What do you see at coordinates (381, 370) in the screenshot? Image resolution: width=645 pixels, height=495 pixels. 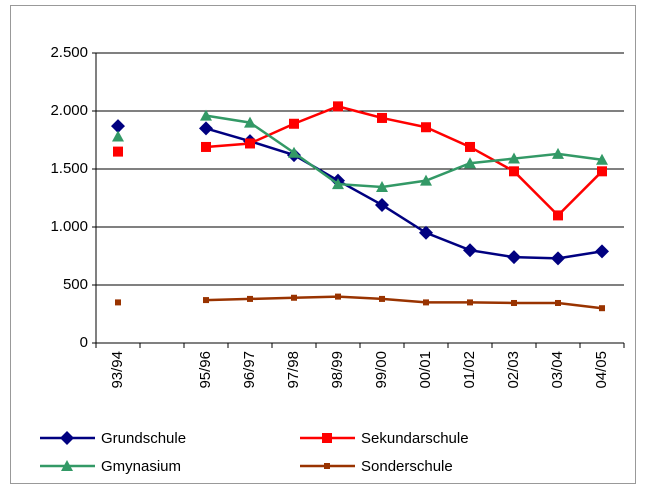 I see `x-tick-label: 99/00` at bounding box center [381, 370].